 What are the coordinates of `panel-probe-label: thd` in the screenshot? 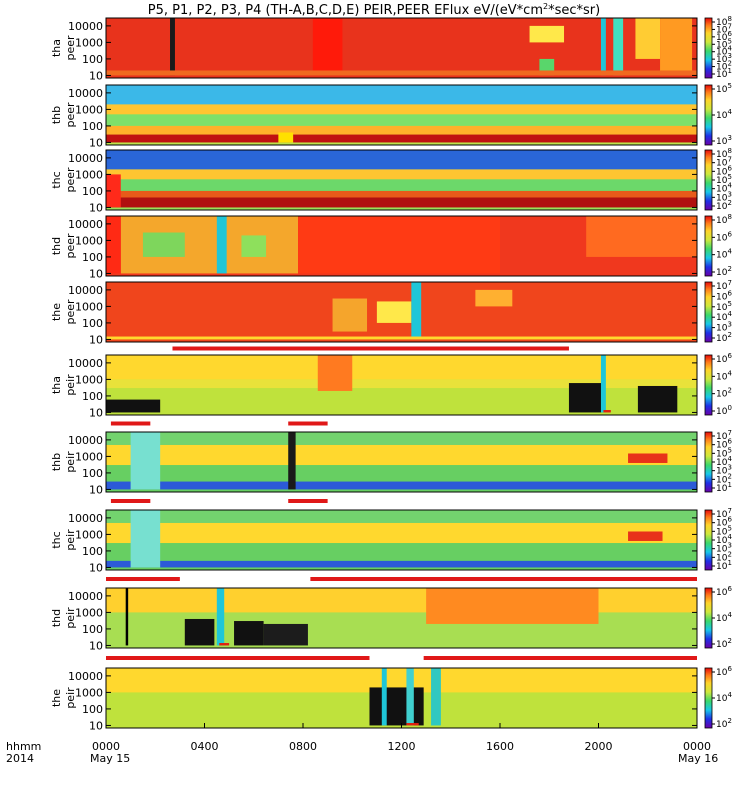 It's located at (56, 618).